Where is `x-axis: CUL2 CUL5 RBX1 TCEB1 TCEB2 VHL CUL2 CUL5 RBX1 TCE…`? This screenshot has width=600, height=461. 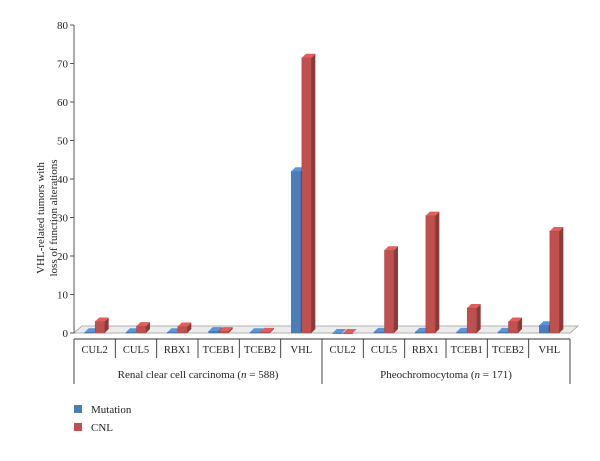 x-axis: CUL2 CUL5 RBX1 TCEB1 TCEB2 VHL CUL2 CUL5 RBX1 TCE… is located at coordinates (322, 361).